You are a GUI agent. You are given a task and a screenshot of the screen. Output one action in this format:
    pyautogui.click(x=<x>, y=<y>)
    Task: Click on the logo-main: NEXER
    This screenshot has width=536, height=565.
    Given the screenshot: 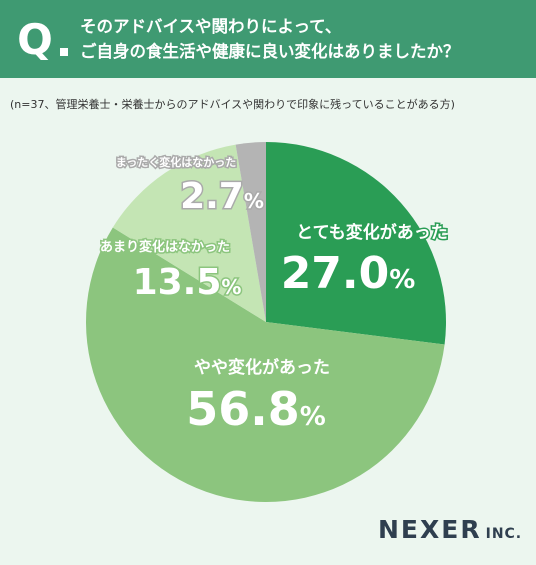 What is the action you would take?
    pyautogui.click(x=430, y=529)
    